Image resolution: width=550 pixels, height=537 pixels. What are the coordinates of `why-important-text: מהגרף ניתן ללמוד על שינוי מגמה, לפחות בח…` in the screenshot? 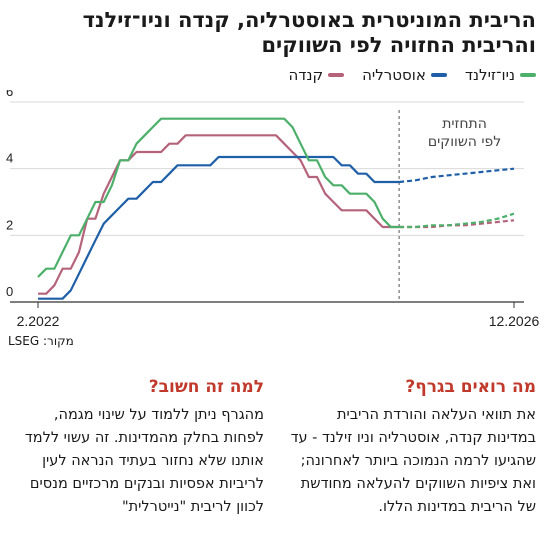 It's located at (144, 461).